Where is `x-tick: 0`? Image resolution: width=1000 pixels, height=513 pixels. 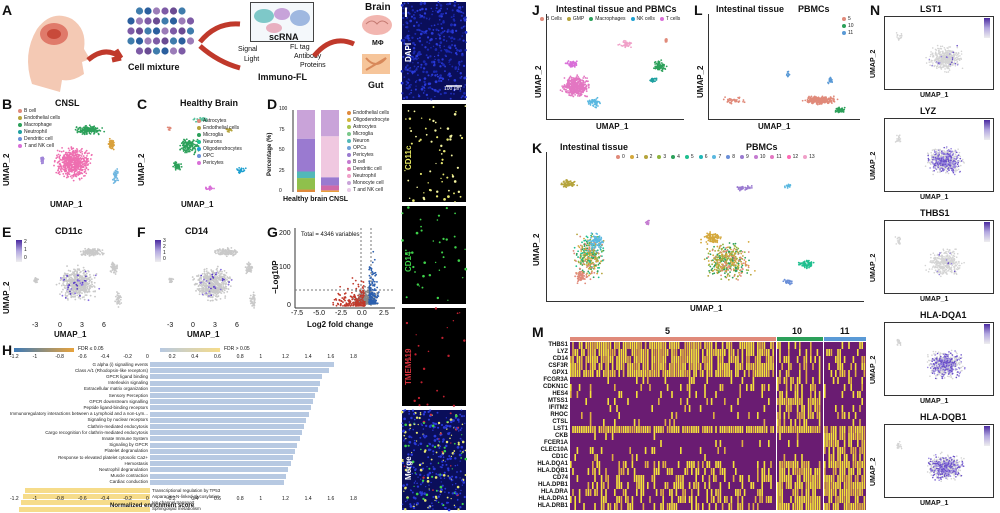 x-tick: 0 is located at coordinates (147, 357).